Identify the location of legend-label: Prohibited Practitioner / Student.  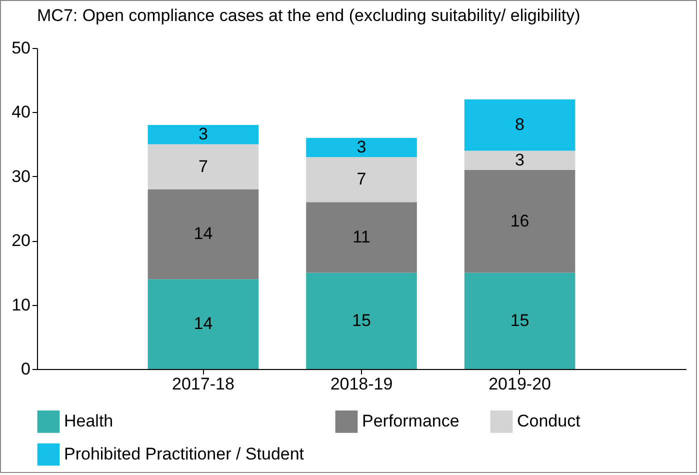
(184, 454).